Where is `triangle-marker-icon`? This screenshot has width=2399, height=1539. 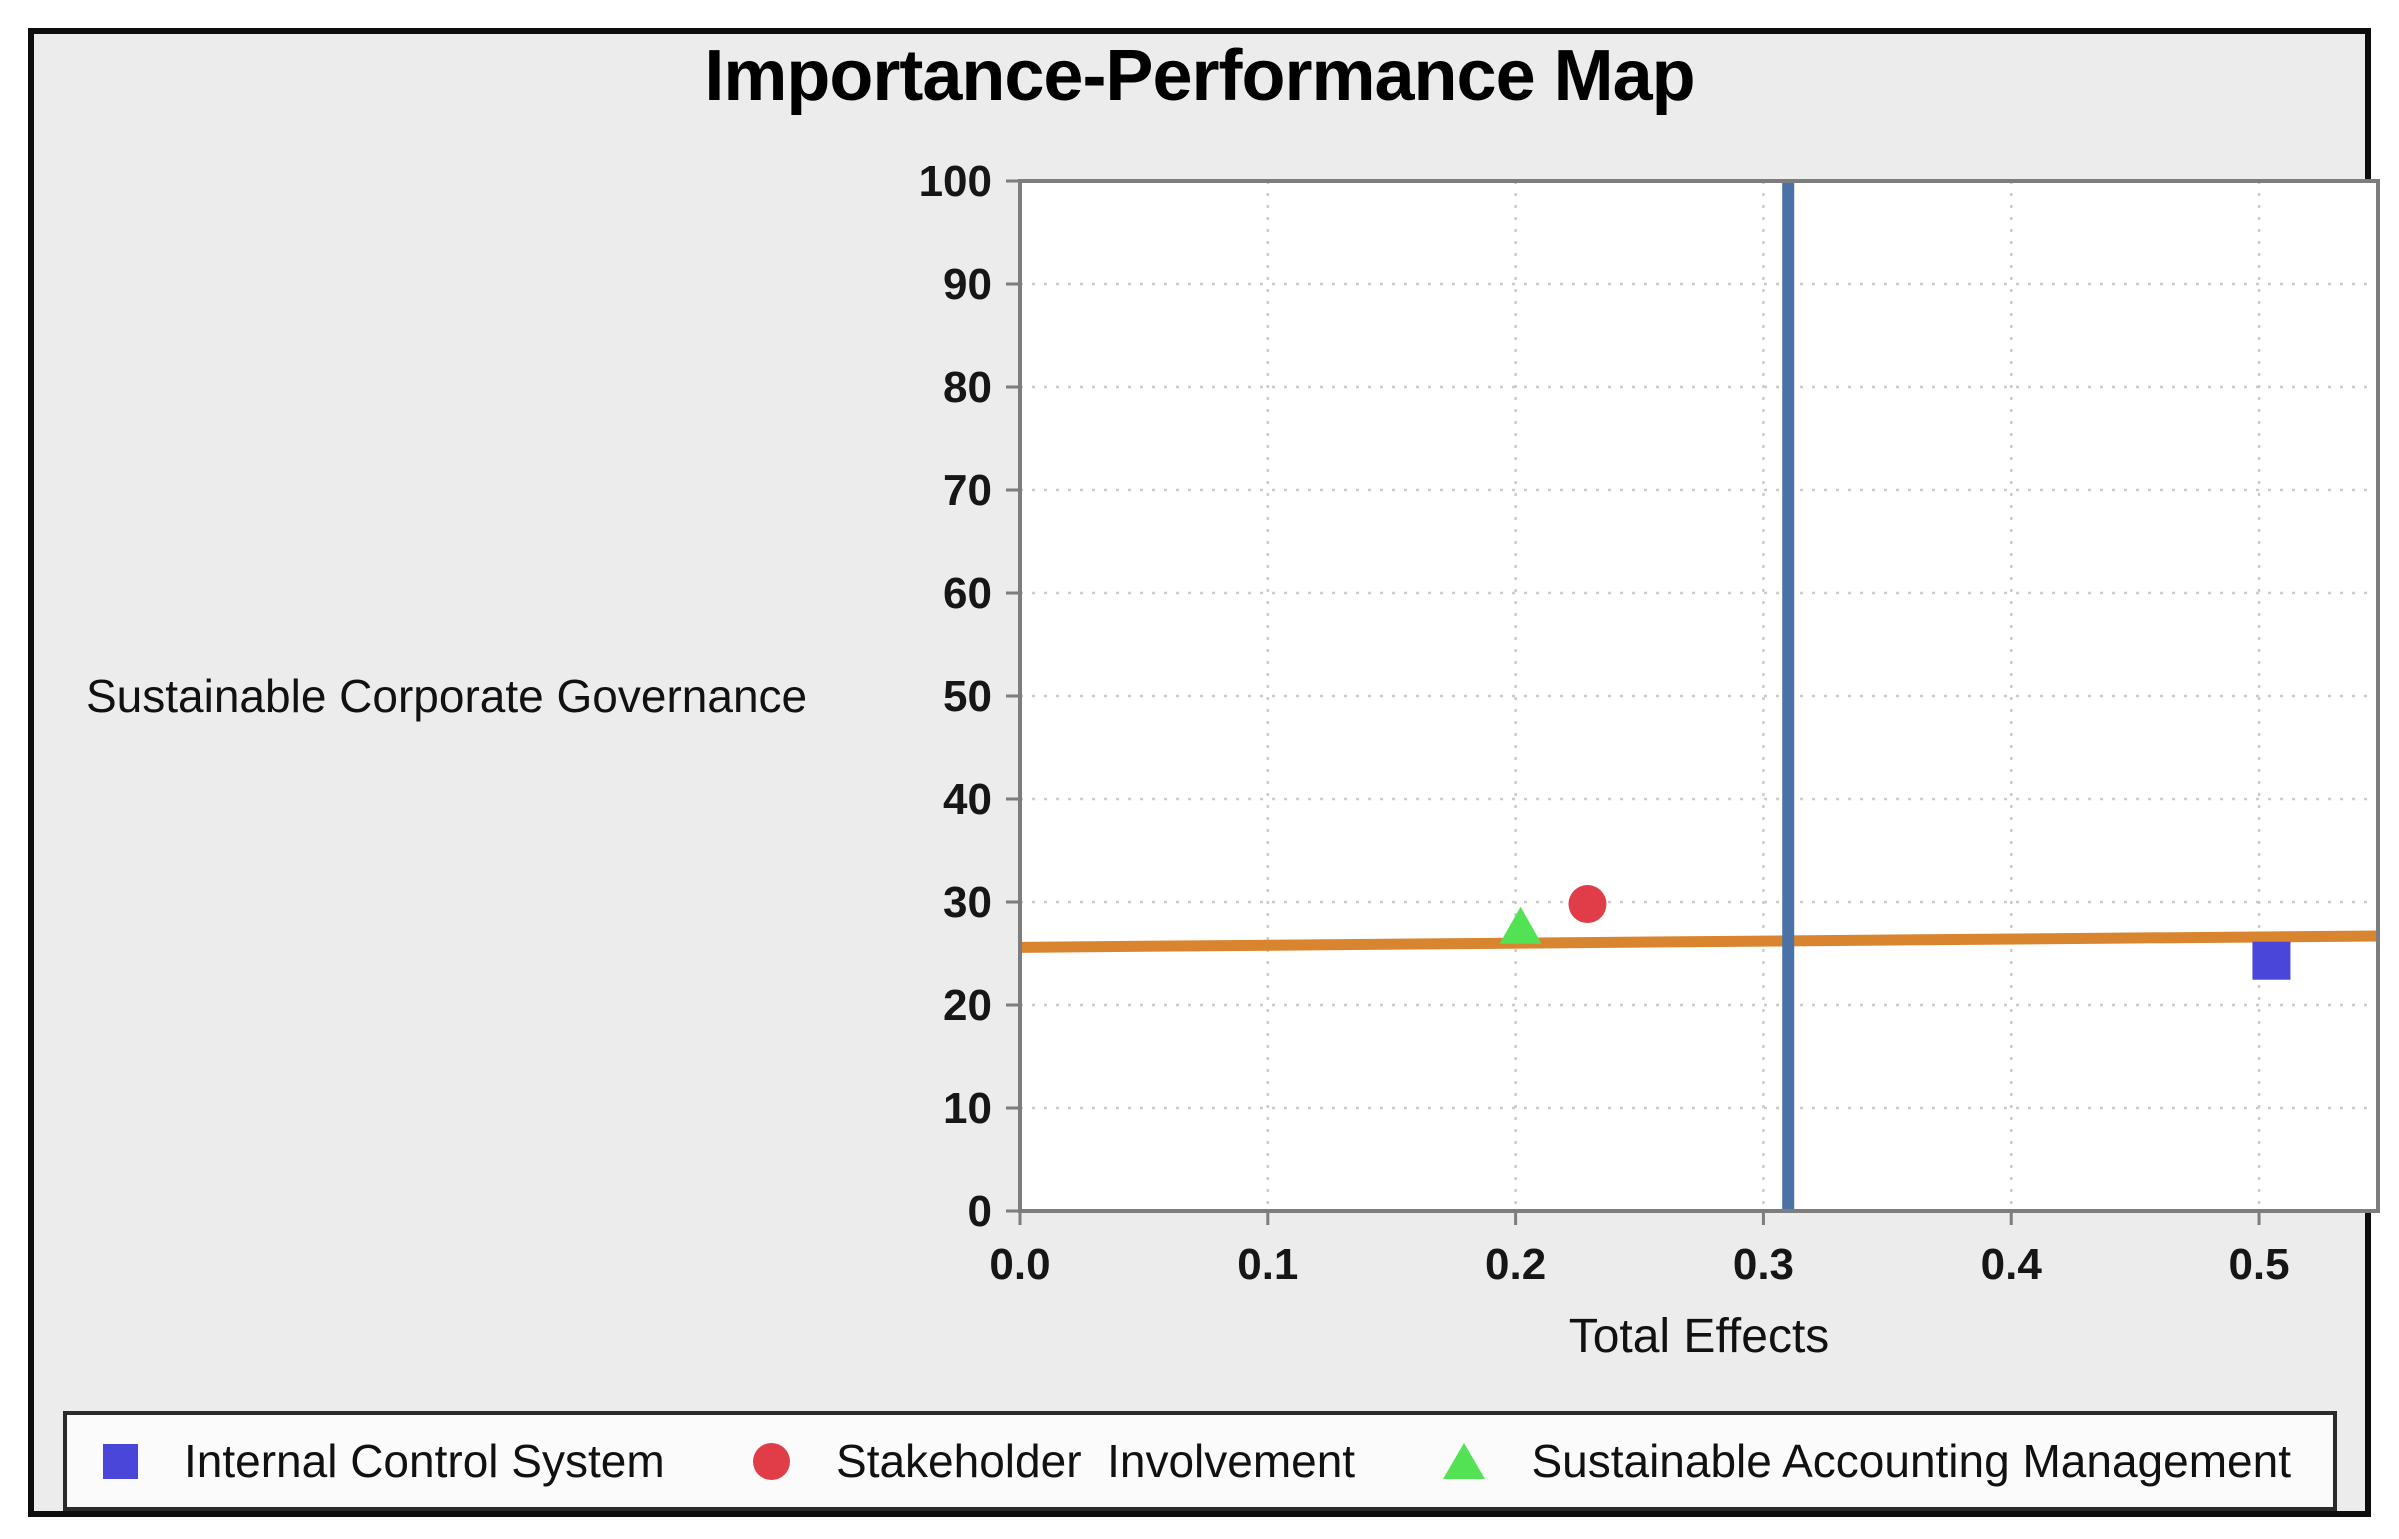
triangle-marker-icon is located at coordinates (1464, 1461).